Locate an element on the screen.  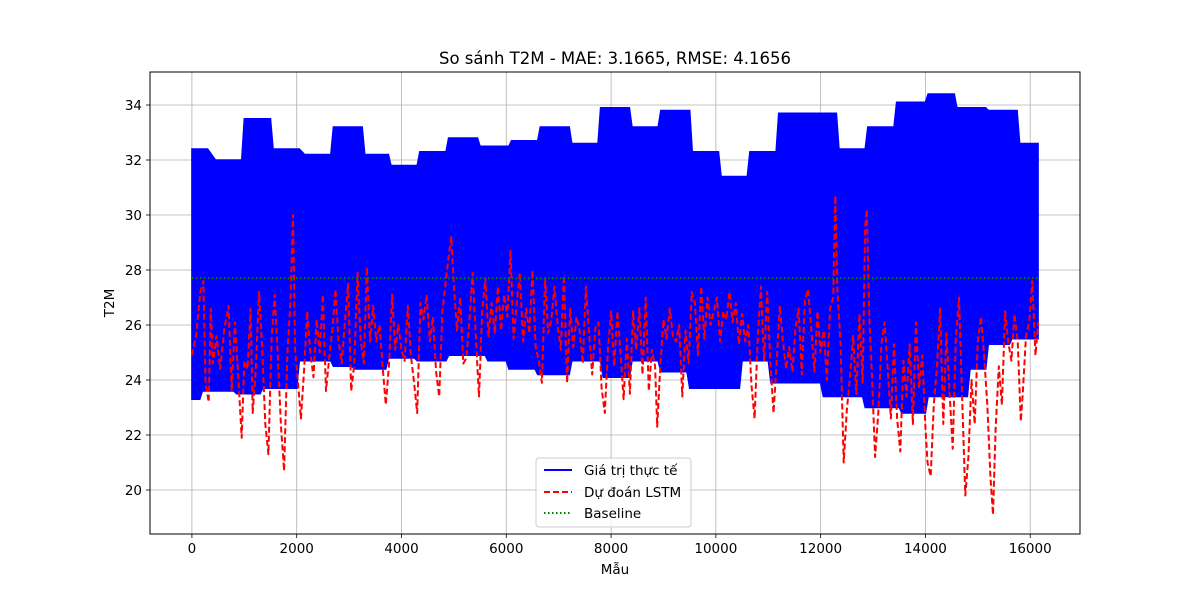
y-axis-label: T2M is located at coordinates (110, 303).